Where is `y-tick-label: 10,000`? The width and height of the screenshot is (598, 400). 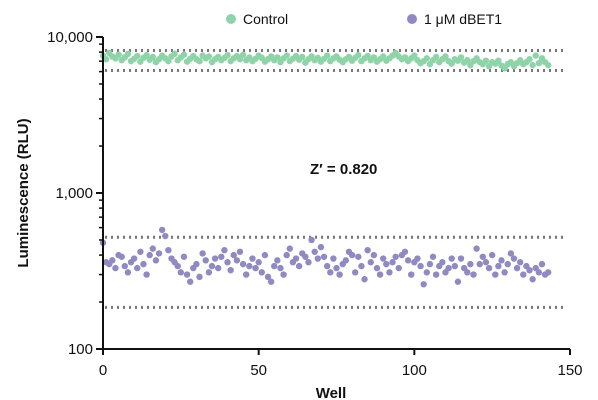
y-tick-label: 10,000 is located at coordinates (70, 37).